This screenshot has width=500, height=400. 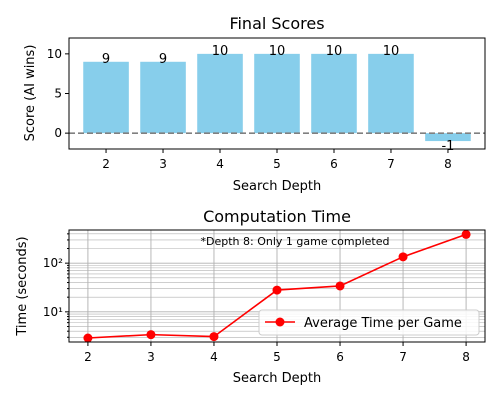 I want to click on y-tick-label: 5, so click(x=58, y=94).